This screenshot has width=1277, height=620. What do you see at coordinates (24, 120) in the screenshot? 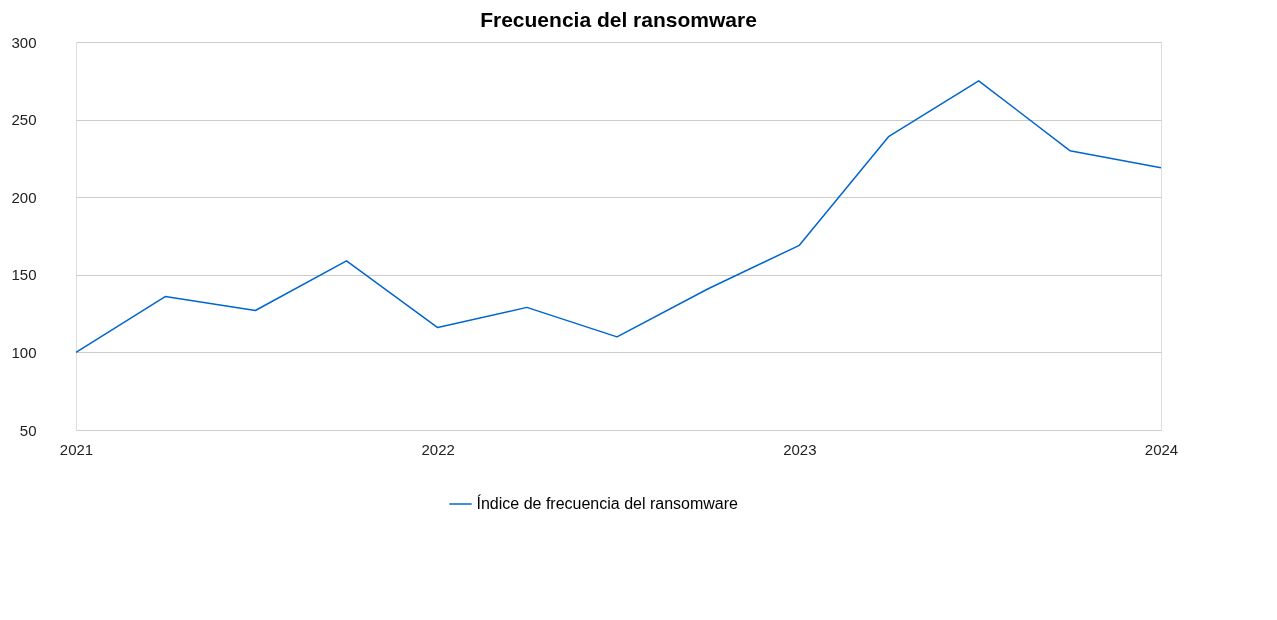
I see `y-tick-label: 250` at bounding box center [24, 120].